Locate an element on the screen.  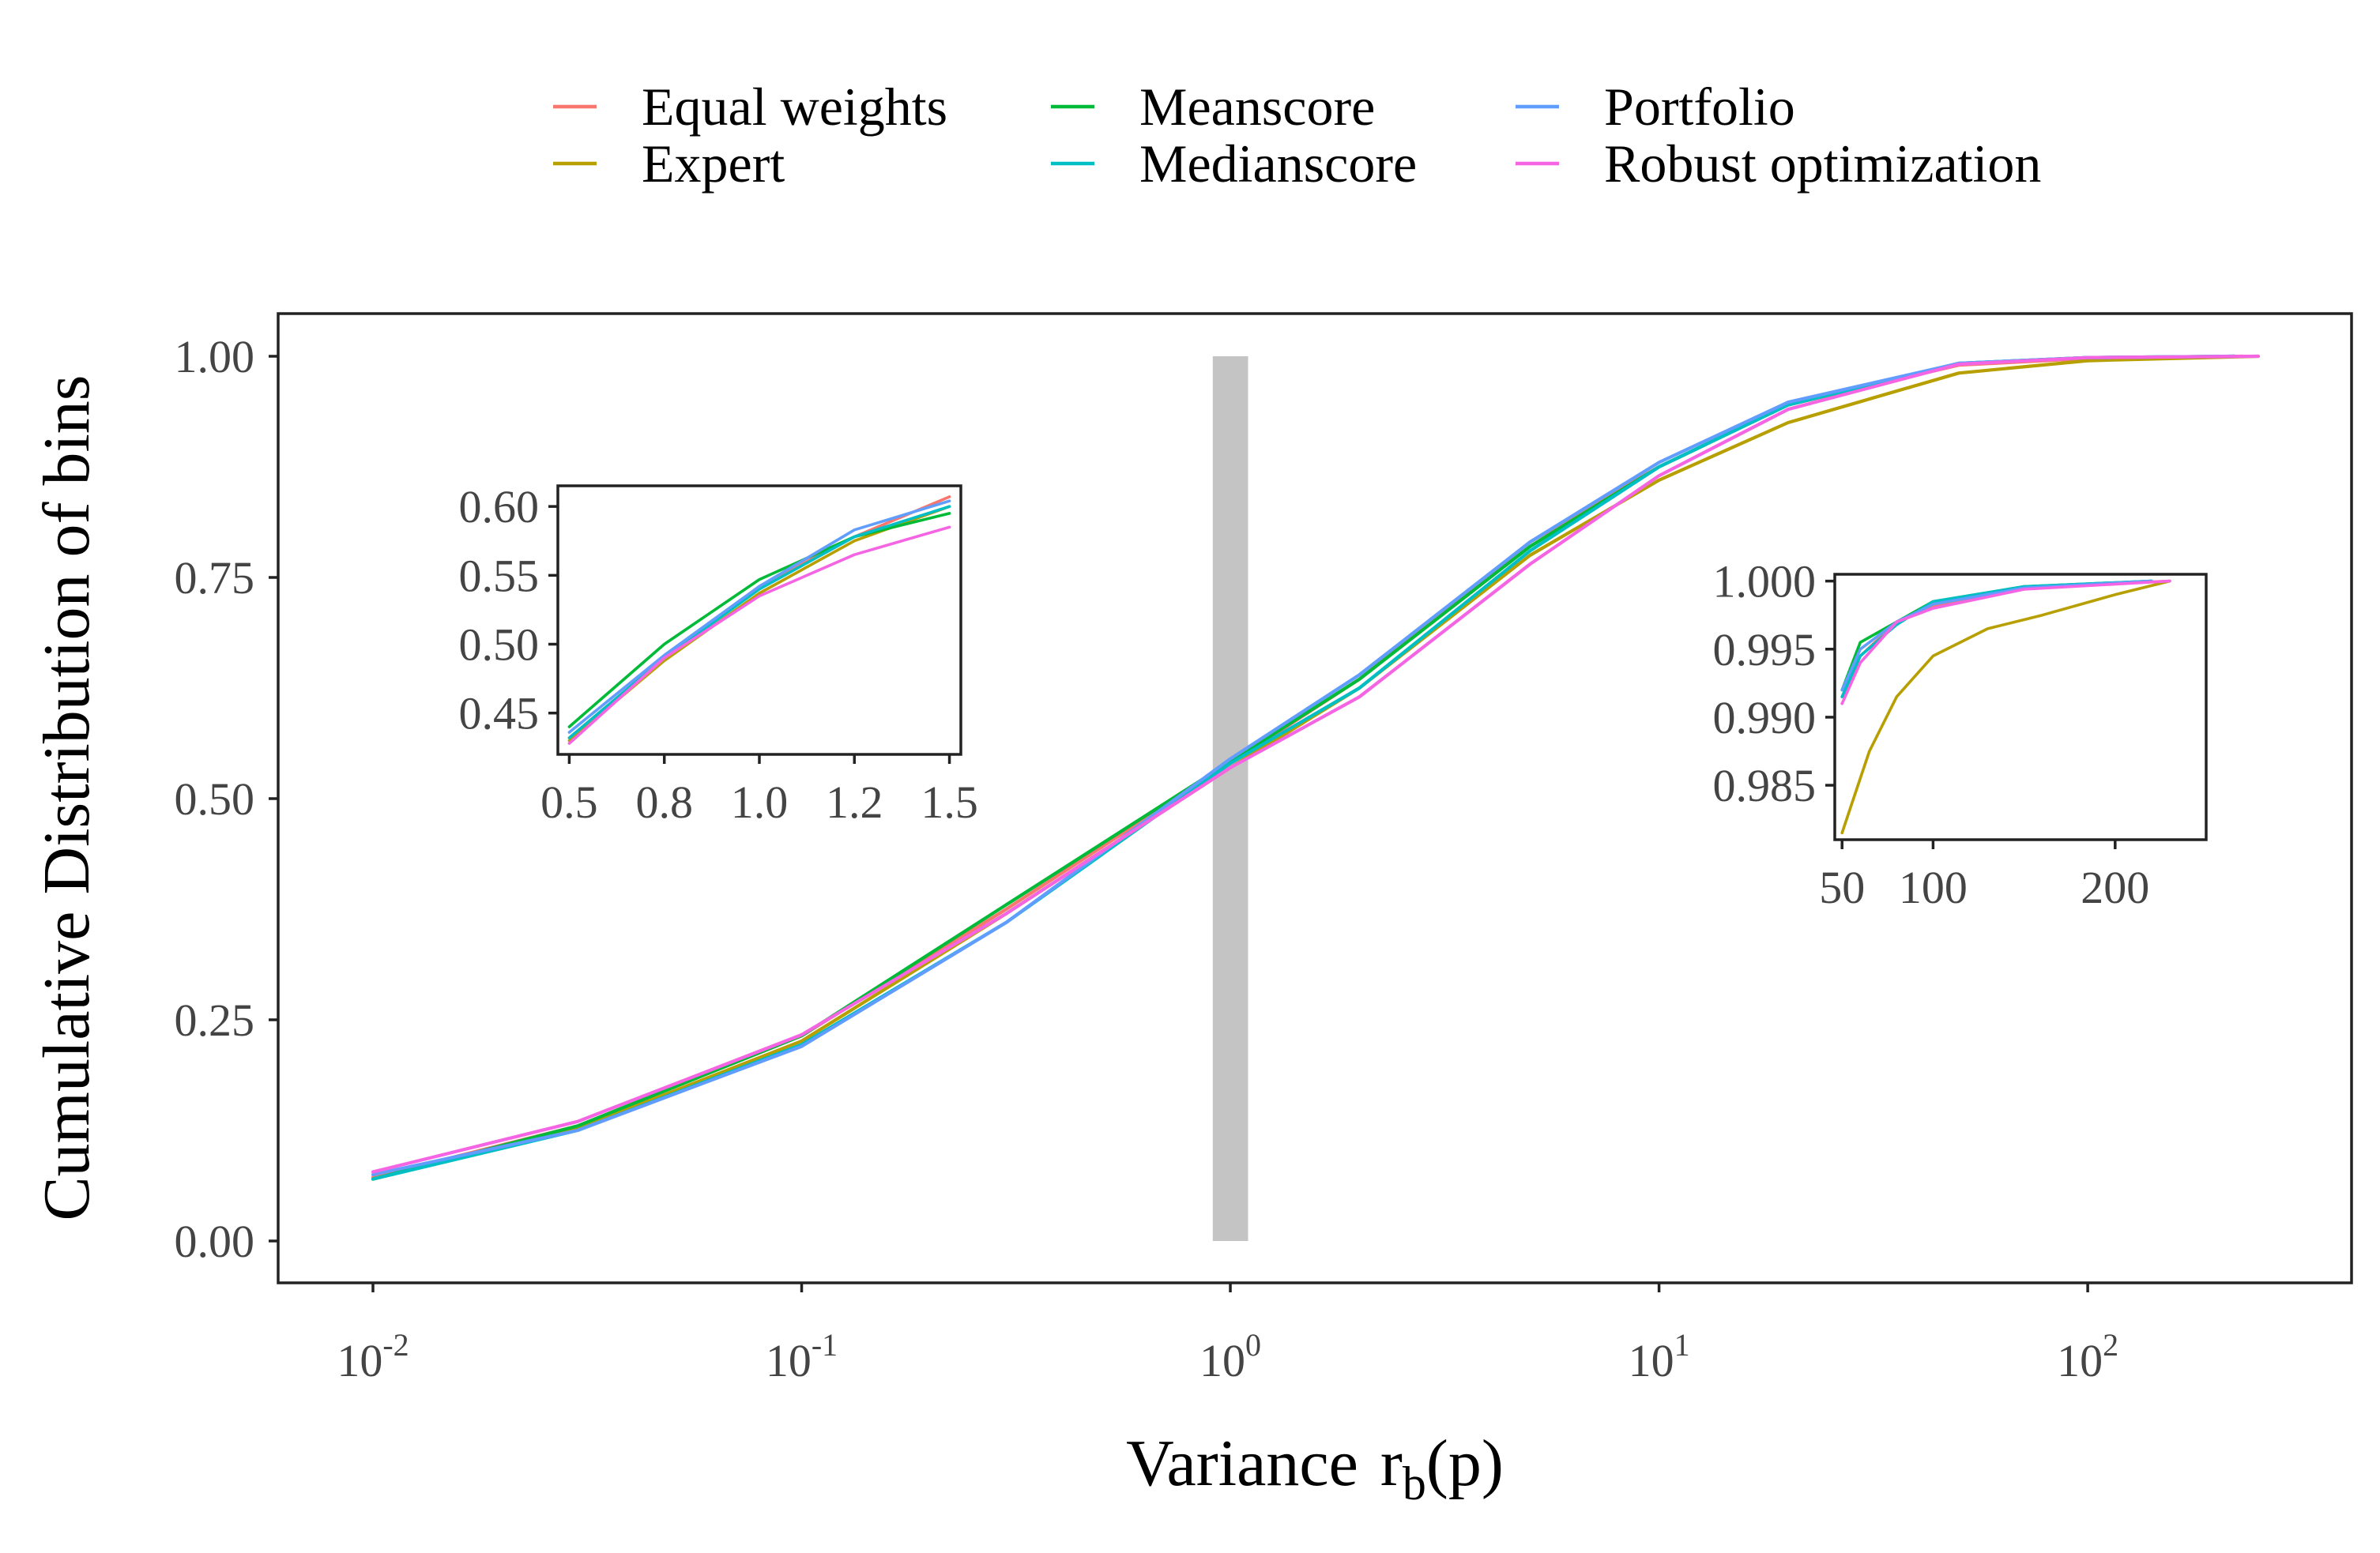
main-y-axis: 0.00 0.25 0.50 0.75 1.00 is located at coordinates (226, 799).